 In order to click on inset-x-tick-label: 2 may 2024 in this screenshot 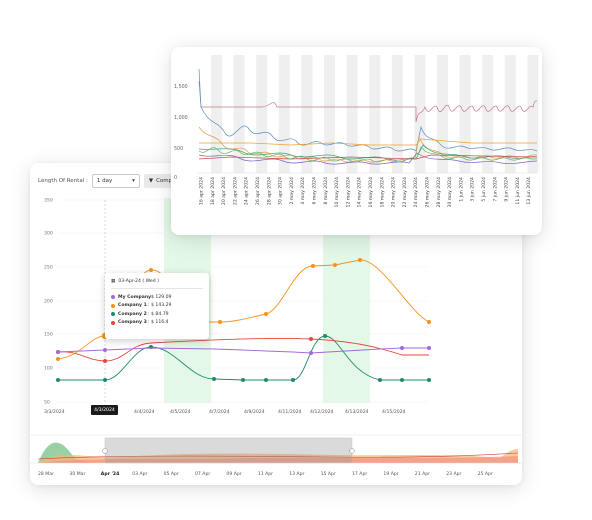, I will do `click(292, 191)`.